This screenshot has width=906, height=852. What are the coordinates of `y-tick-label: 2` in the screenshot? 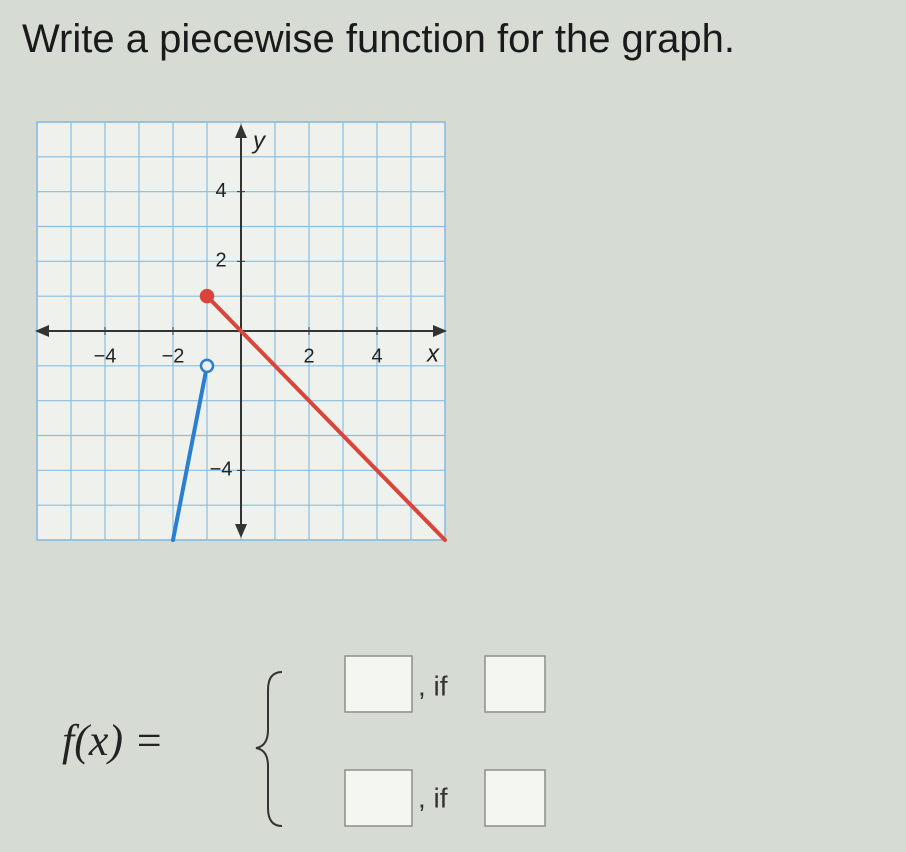 It's located at (220, 261).